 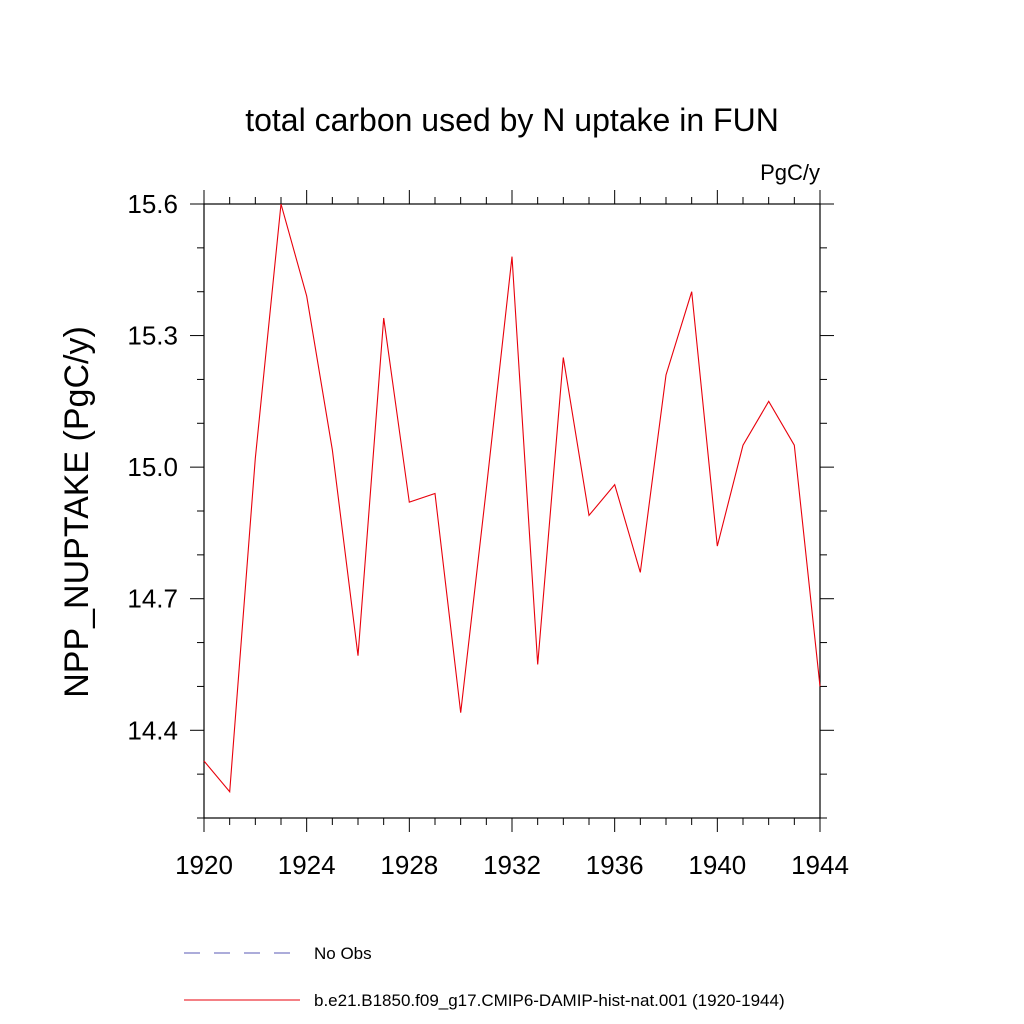 What do you see at coordinates (790, 172) in the screenshot?
I see `units-label: PgC/y` at bounding box center [790, 172].